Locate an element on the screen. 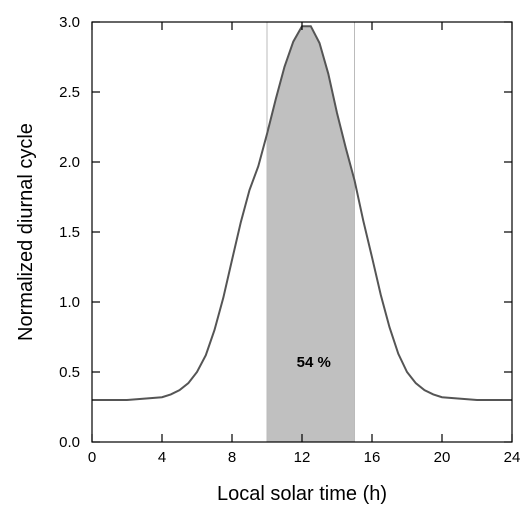  x-tick-label: 20 is located at coordinates (442, 457).